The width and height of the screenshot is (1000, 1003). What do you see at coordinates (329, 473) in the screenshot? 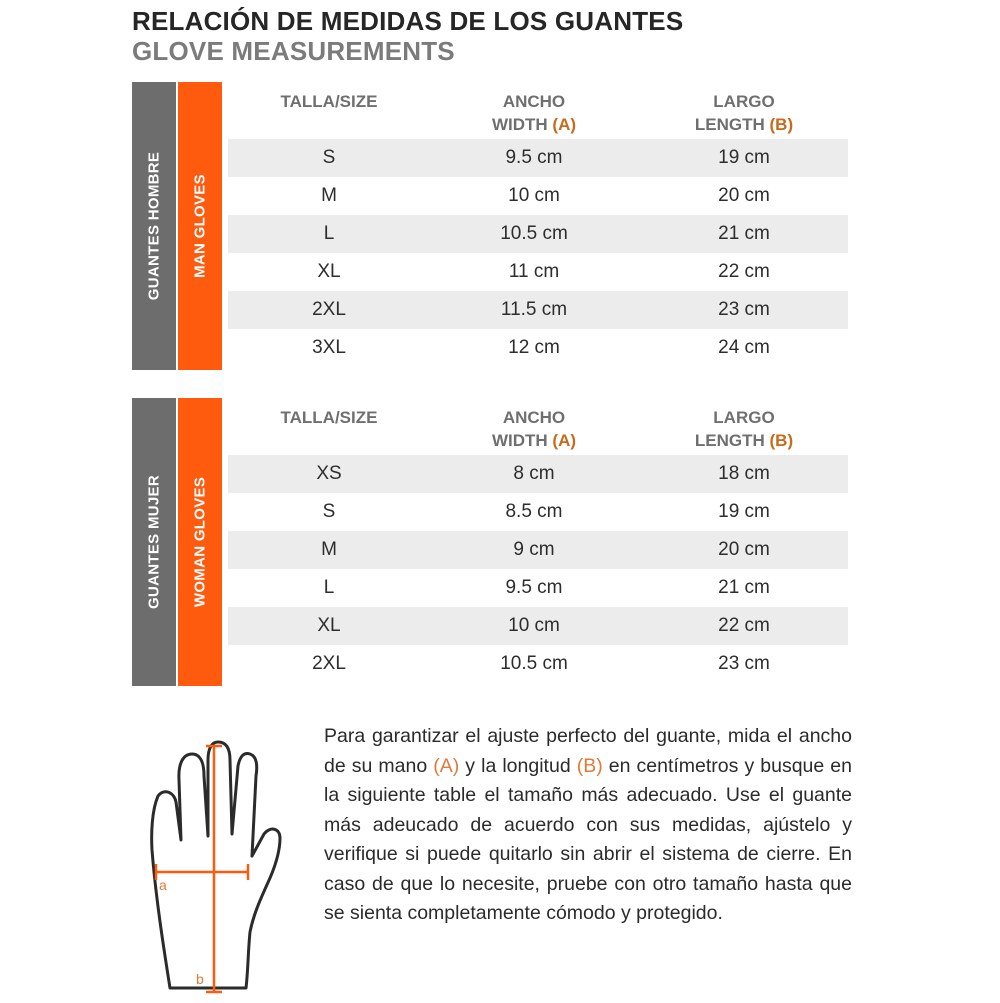
I see `size-cell: XS` at bounding box center [329, 473].